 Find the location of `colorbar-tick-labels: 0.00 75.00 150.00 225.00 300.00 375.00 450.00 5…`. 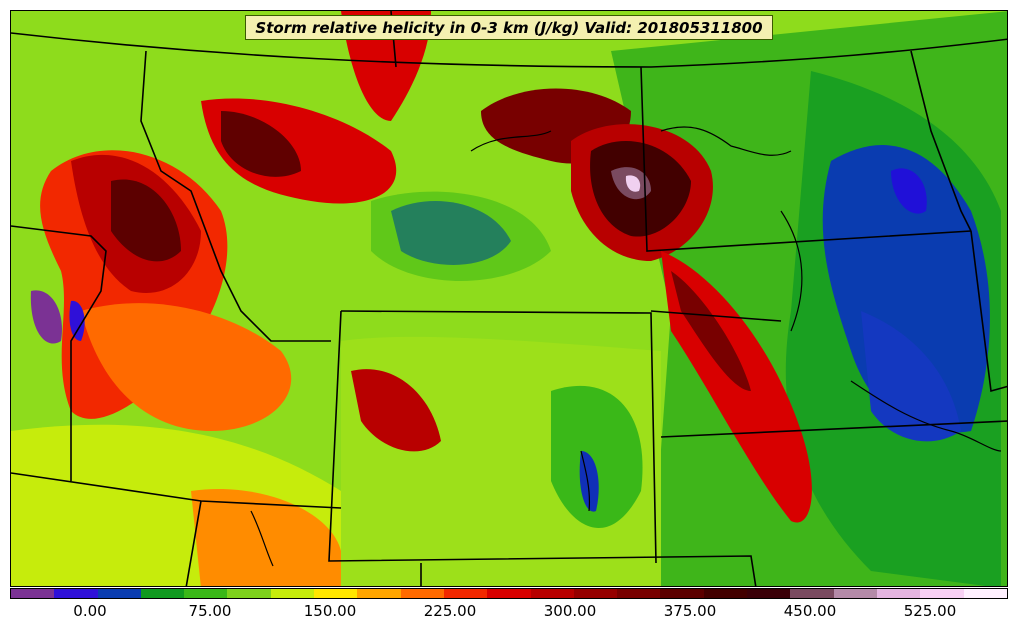

colorbar-tick-labels: 0.00 75.00 150.00 225.00 300.00 375.00 450.00 5… is located at coordinates (509, 613).